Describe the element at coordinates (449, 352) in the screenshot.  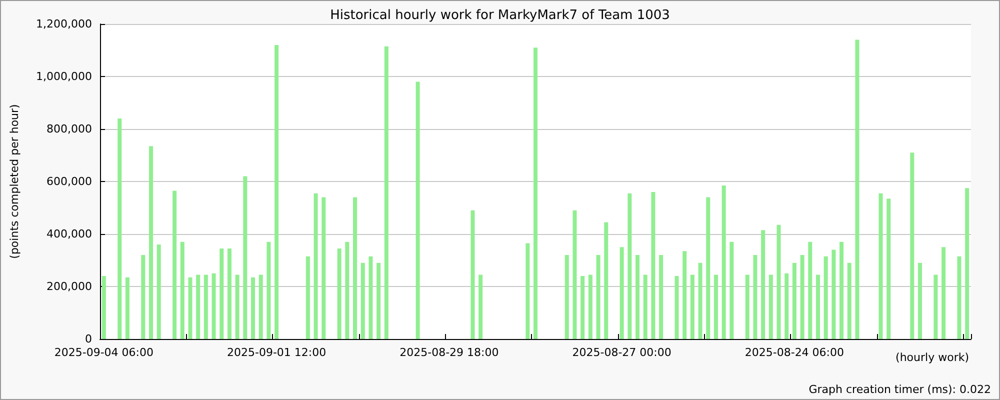
I see `x-tick-label: 2025-08-29 18:00` at that location.